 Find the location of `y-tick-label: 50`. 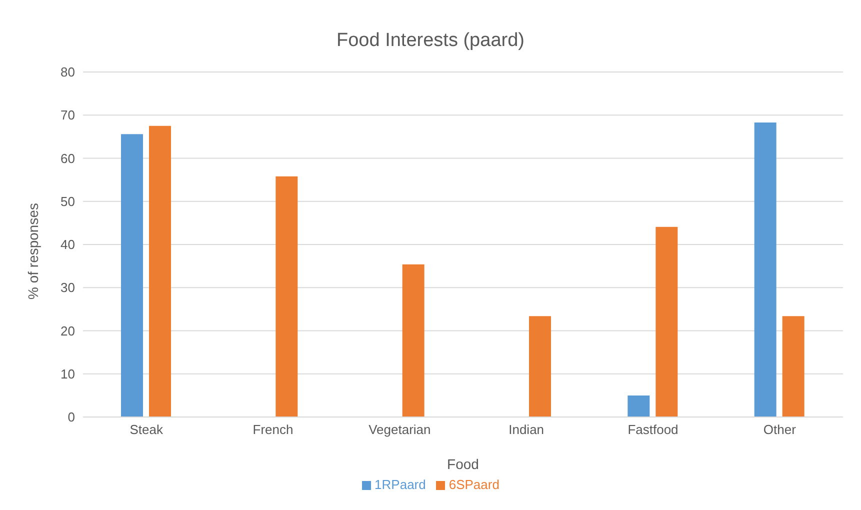

y-tick-label: 50 is located at coordinates (67, 201).